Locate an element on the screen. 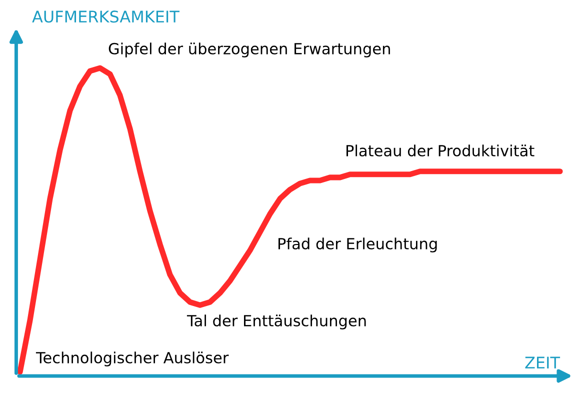 The height and width of the screenshot is (394, 580). annotation: Technologischer Auslöser is located at coordinates (132, 359).